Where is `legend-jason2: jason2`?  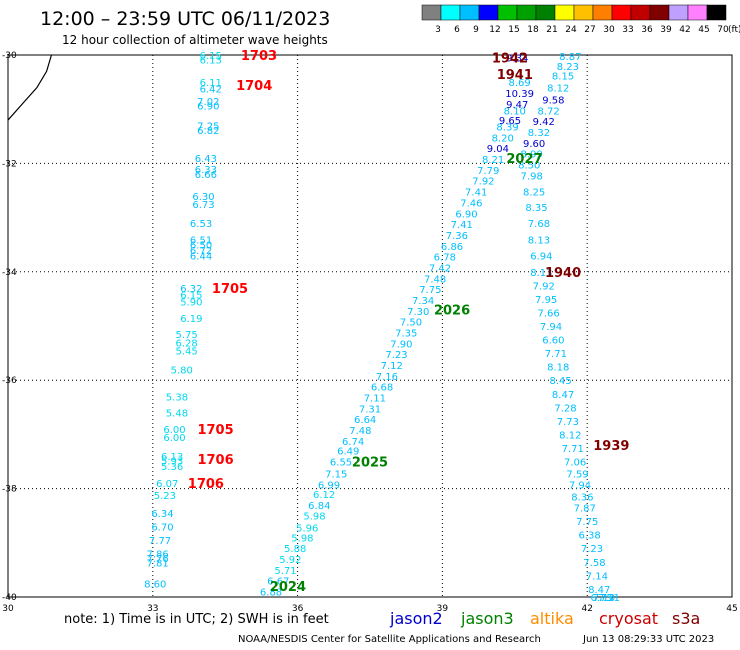
legend-jason2: jason2 is located at coordinates (416, 618).